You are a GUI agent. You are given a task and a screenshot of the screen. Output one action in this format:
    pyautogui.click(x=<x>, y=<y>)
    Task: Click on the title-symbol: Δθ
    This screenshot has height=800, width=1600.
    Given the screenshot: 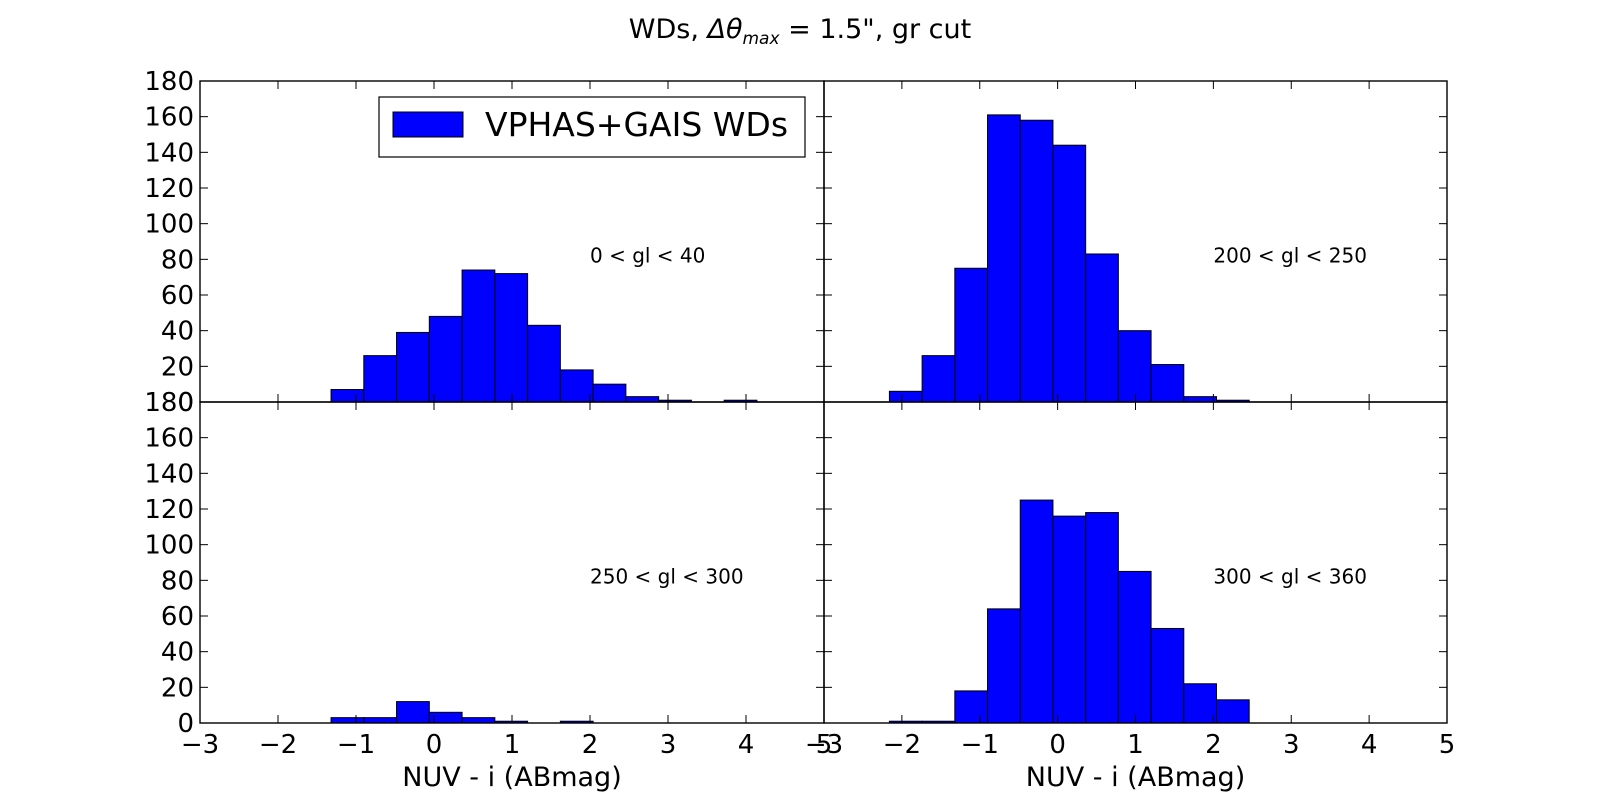 What is the action you would take?
    pyautogui.click(x=724, y=29)
    